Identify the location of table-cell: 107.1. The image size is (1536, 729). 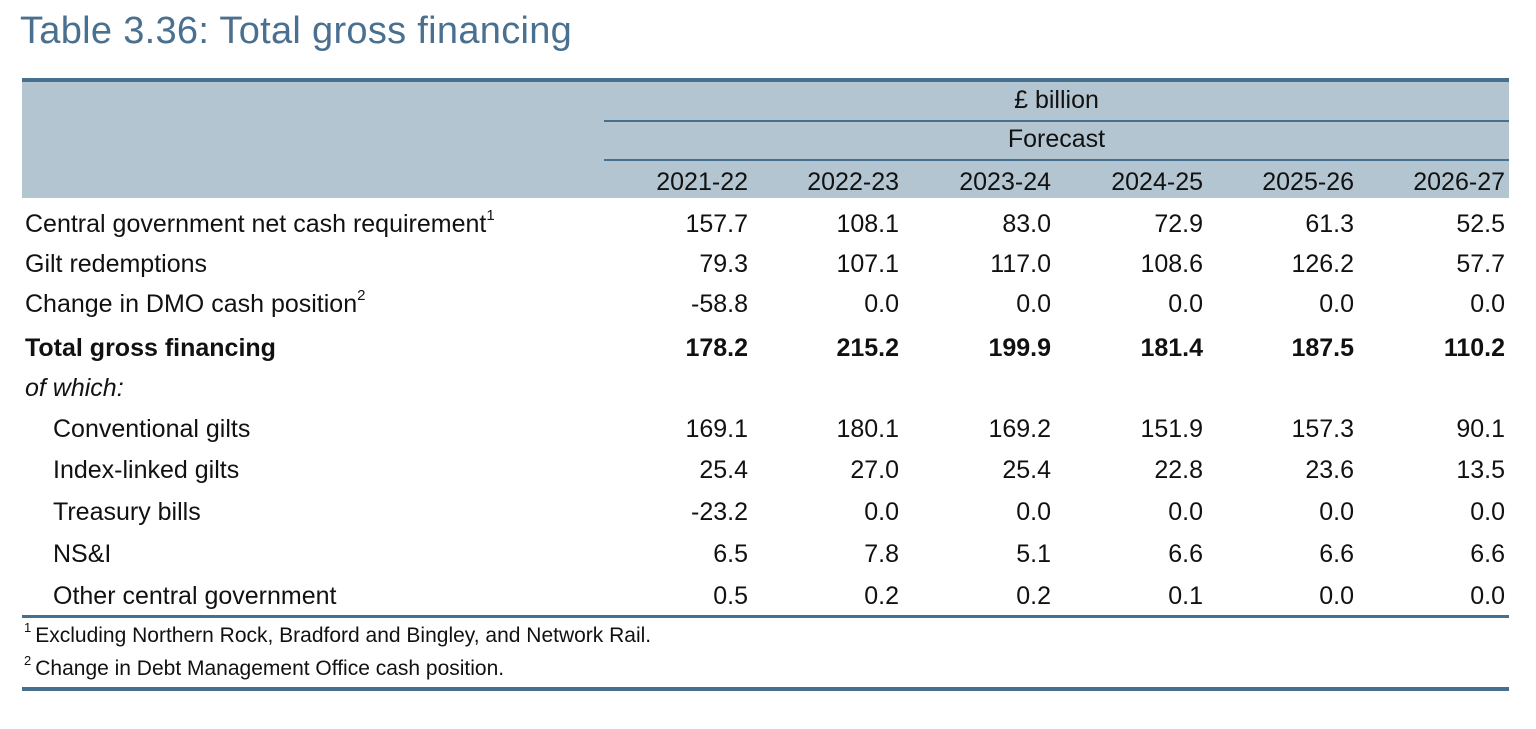
(867, 264).